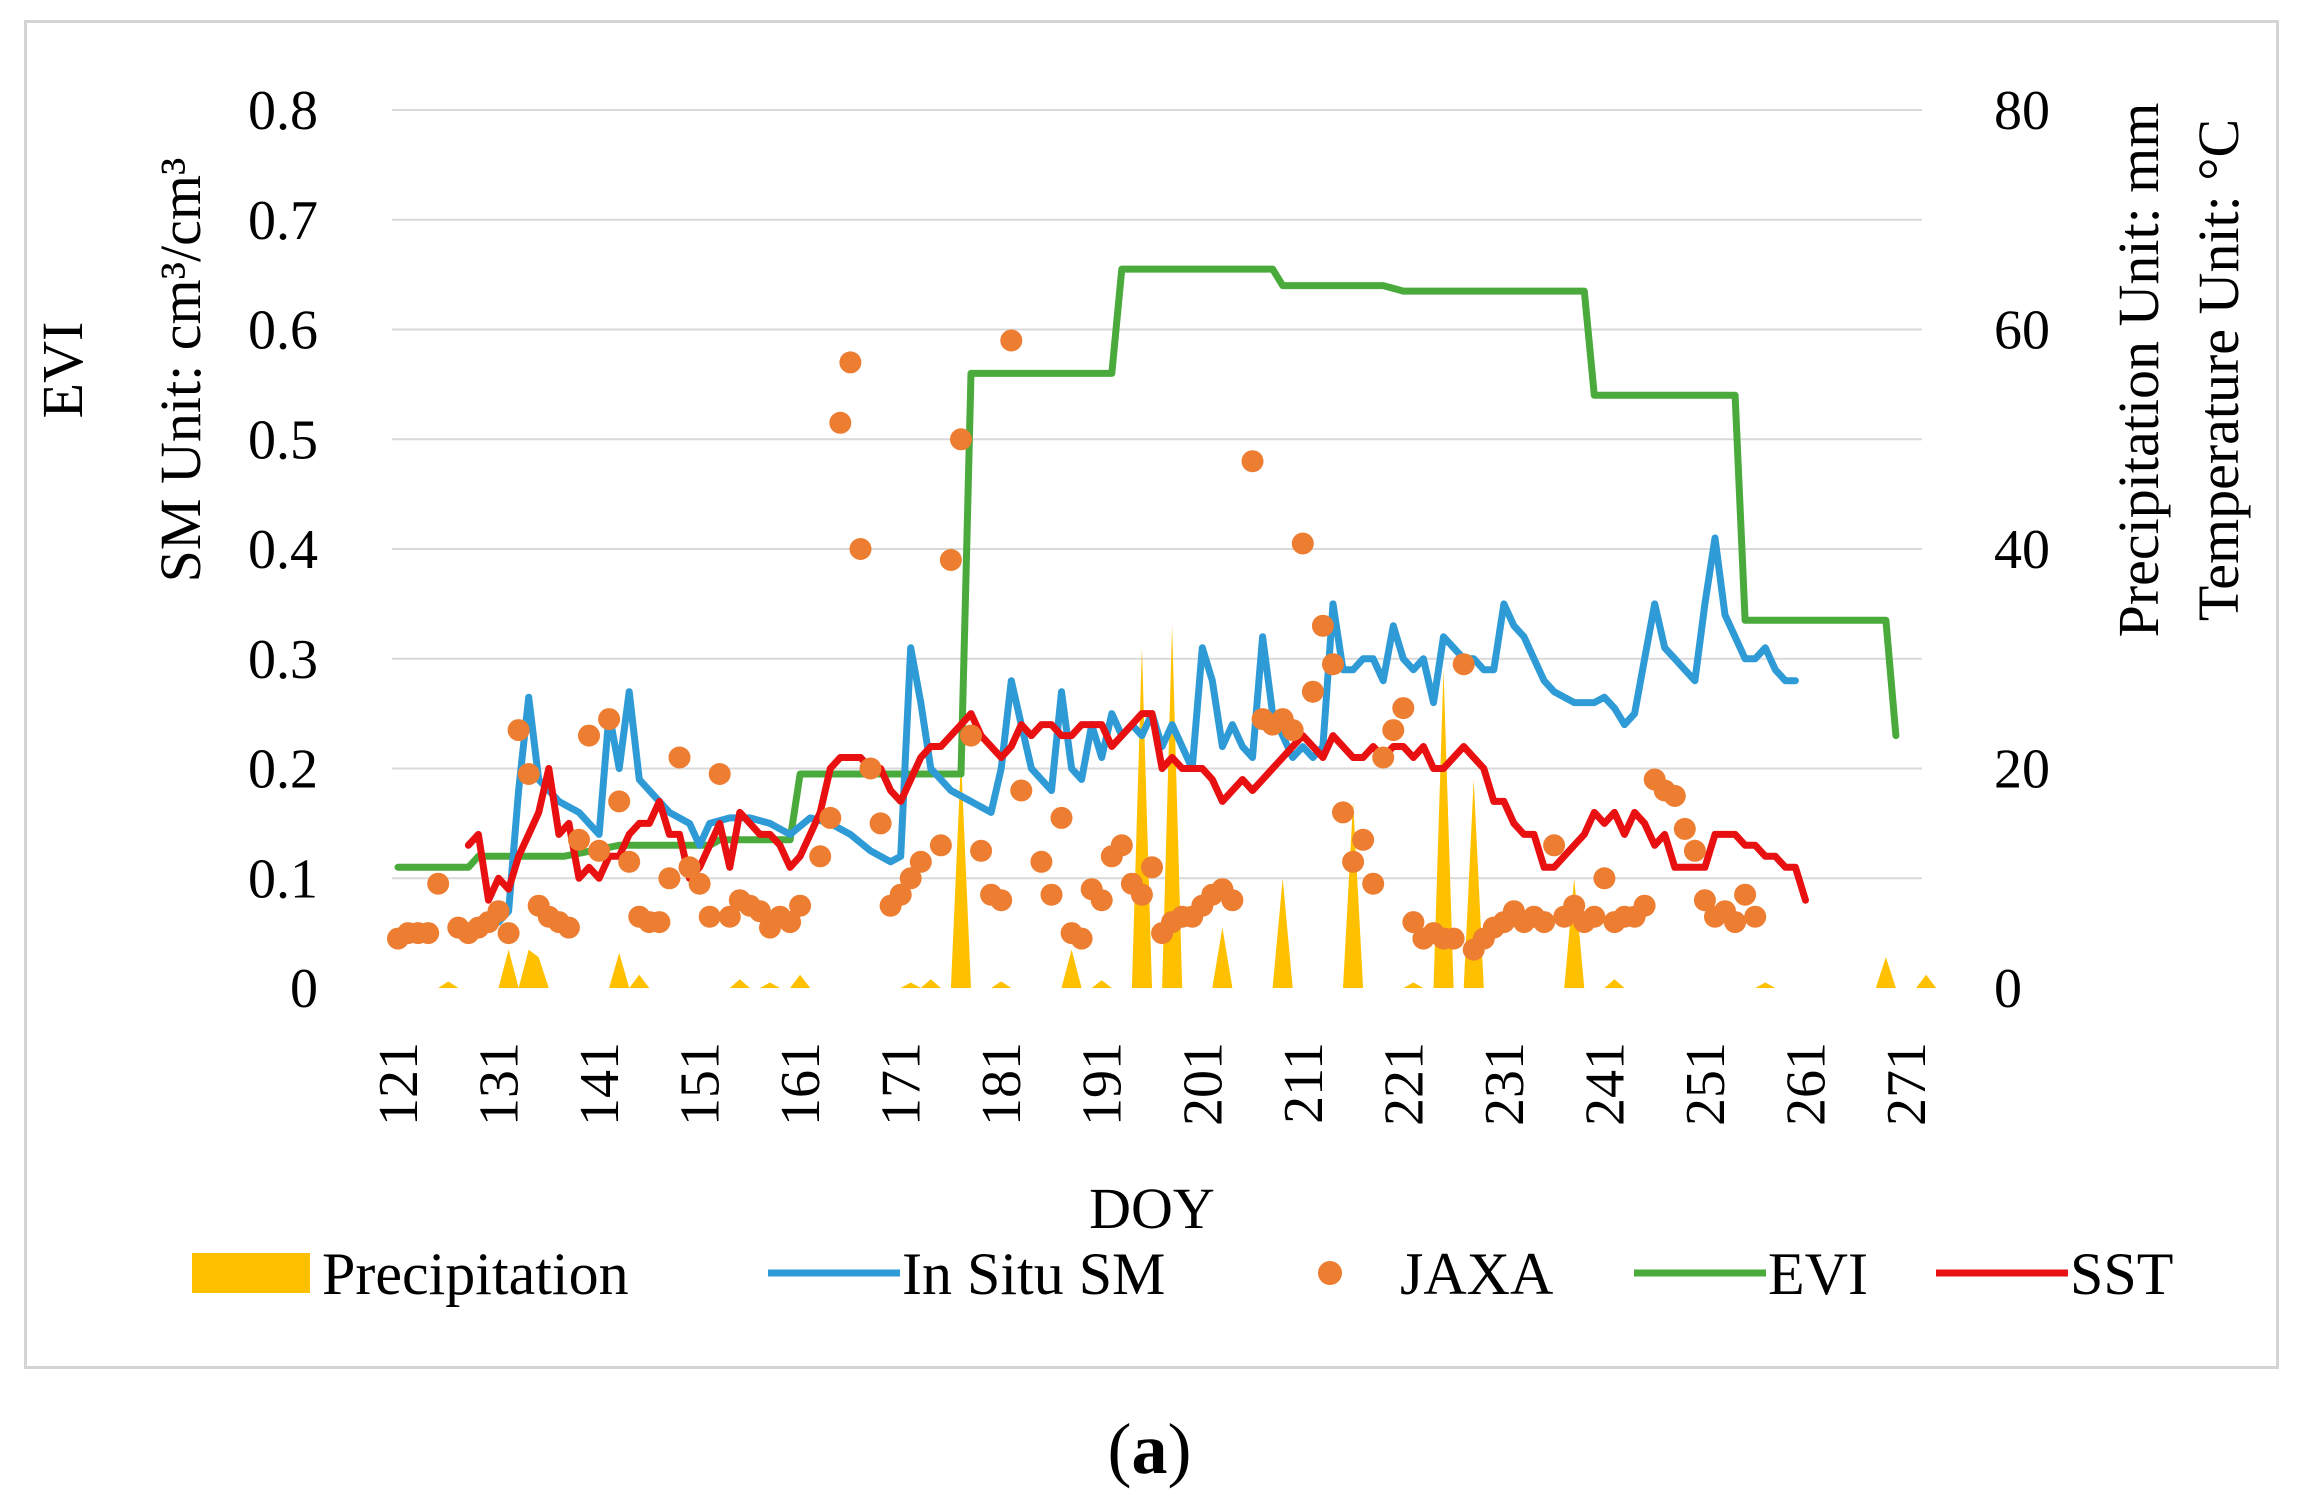  What do you see at coordinates (1806, 1084) in the screenshot?
I see `x-tick-label: 261` at bounding box center [1806, 1084].